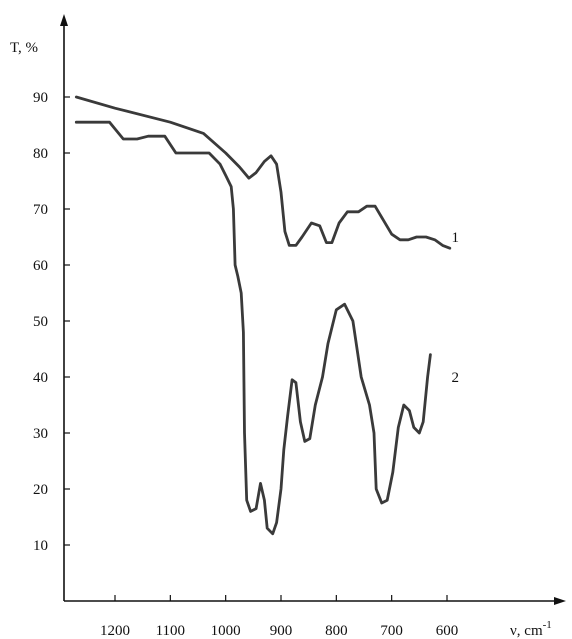  What do you see at coordinates (40, 378) in the screenshot?
I see `y-tick-label-40: 40` at bounding box center [40, 378].